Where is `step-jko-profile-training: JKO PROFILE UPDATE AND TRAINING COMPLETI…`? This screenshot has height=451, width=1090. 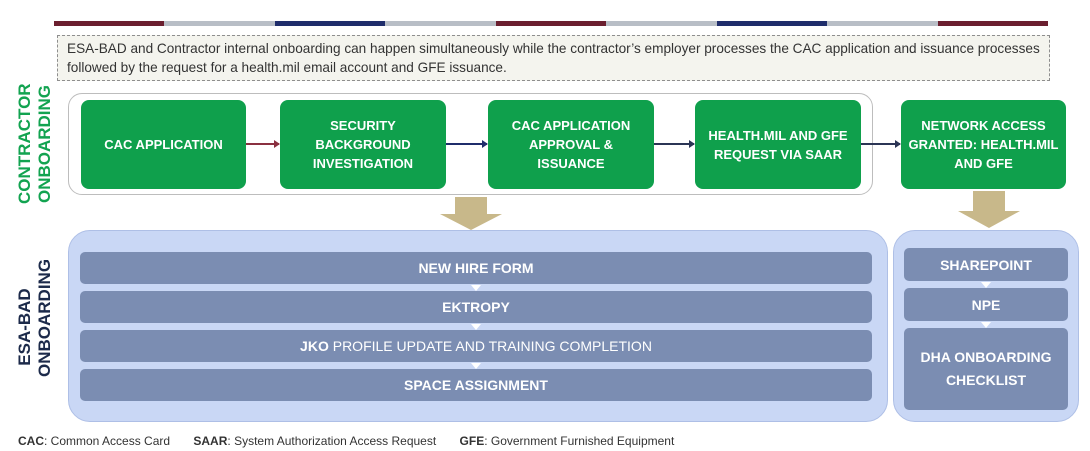
step-jko-profile-training: JKO PROFILE UPDATE AND TRAINING COMPLETI… is located at coordinates (476, 346).